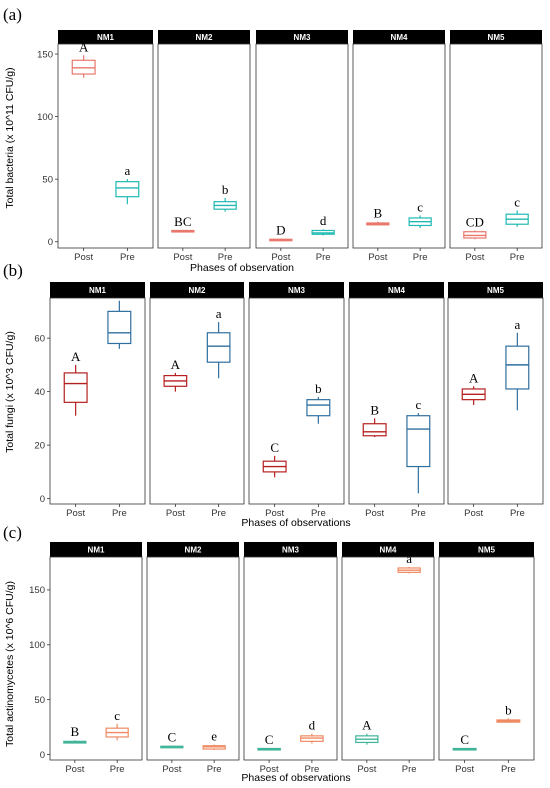 The width and height of the screenshot is (550, 788). I want to click on significance-letter: d, so click(323, 220).